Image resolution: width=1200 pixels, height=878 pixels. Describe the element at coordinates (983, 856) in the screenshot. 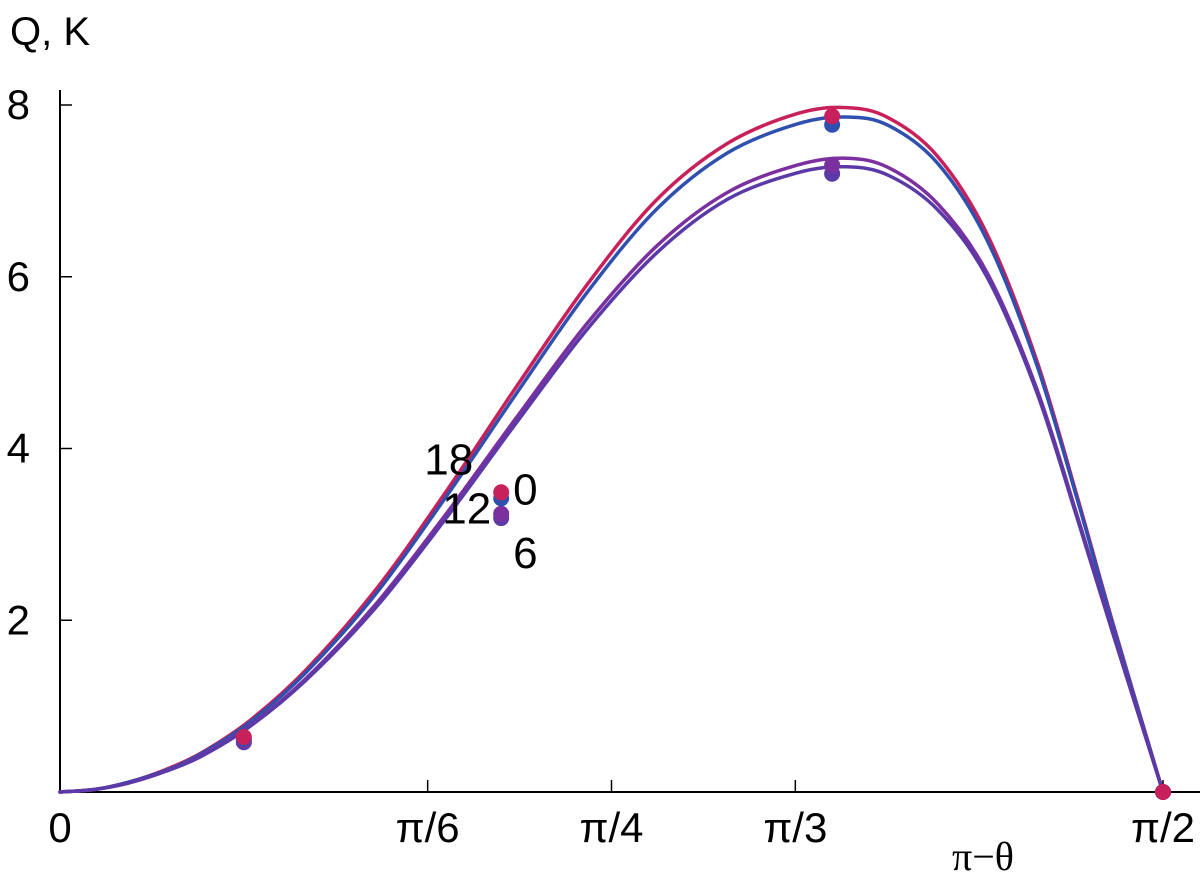

I see `x-axis-label: π−θ` at that location.